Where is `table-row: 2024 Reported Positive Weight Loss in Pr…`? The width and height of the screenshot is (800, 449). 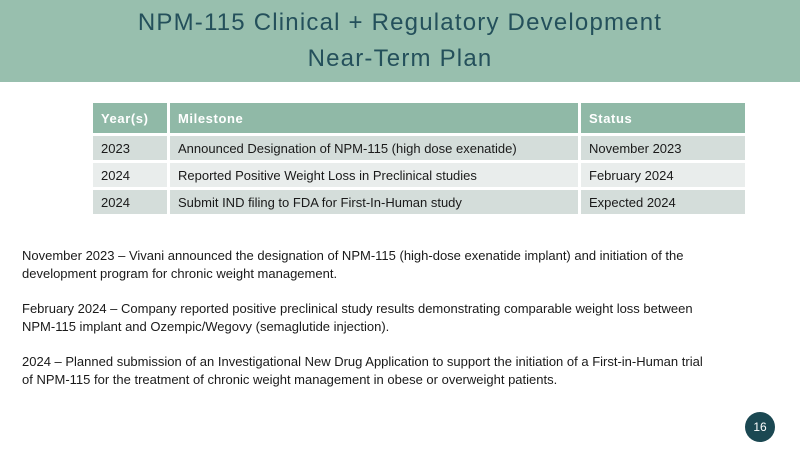 table-row: 2024 Reported Positive Weight Loss in Pr… is located at coordinates (419, 175).